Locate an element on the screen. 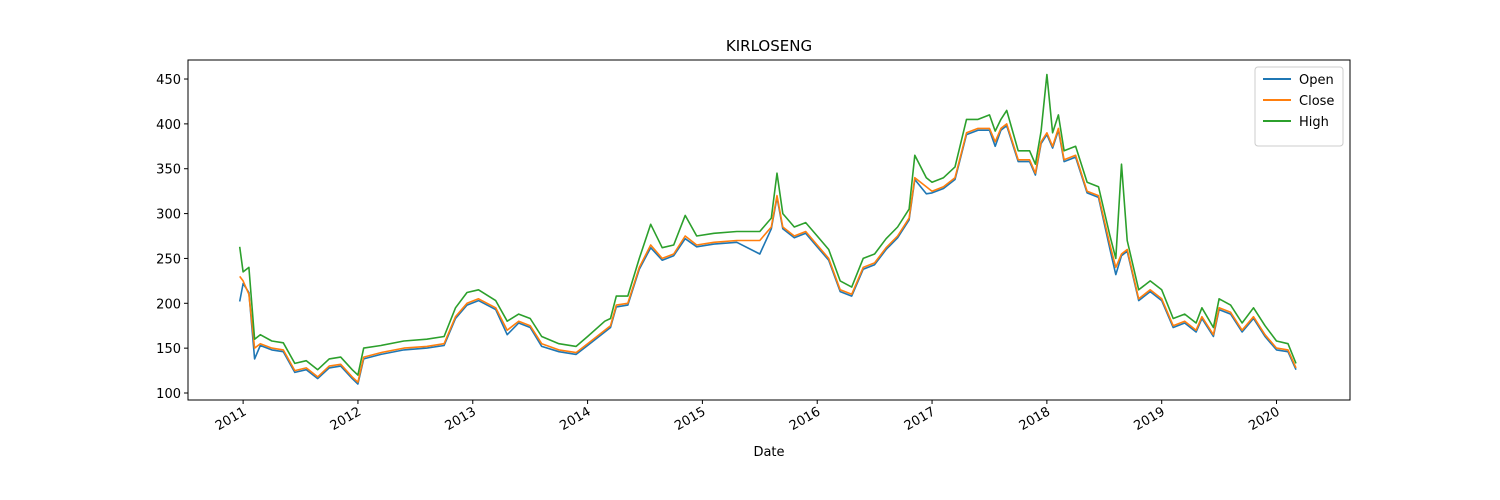 The height and width of the screenshot is (500, 1500). x-tick-label: 2018 is located at coordinates (1035, 419).